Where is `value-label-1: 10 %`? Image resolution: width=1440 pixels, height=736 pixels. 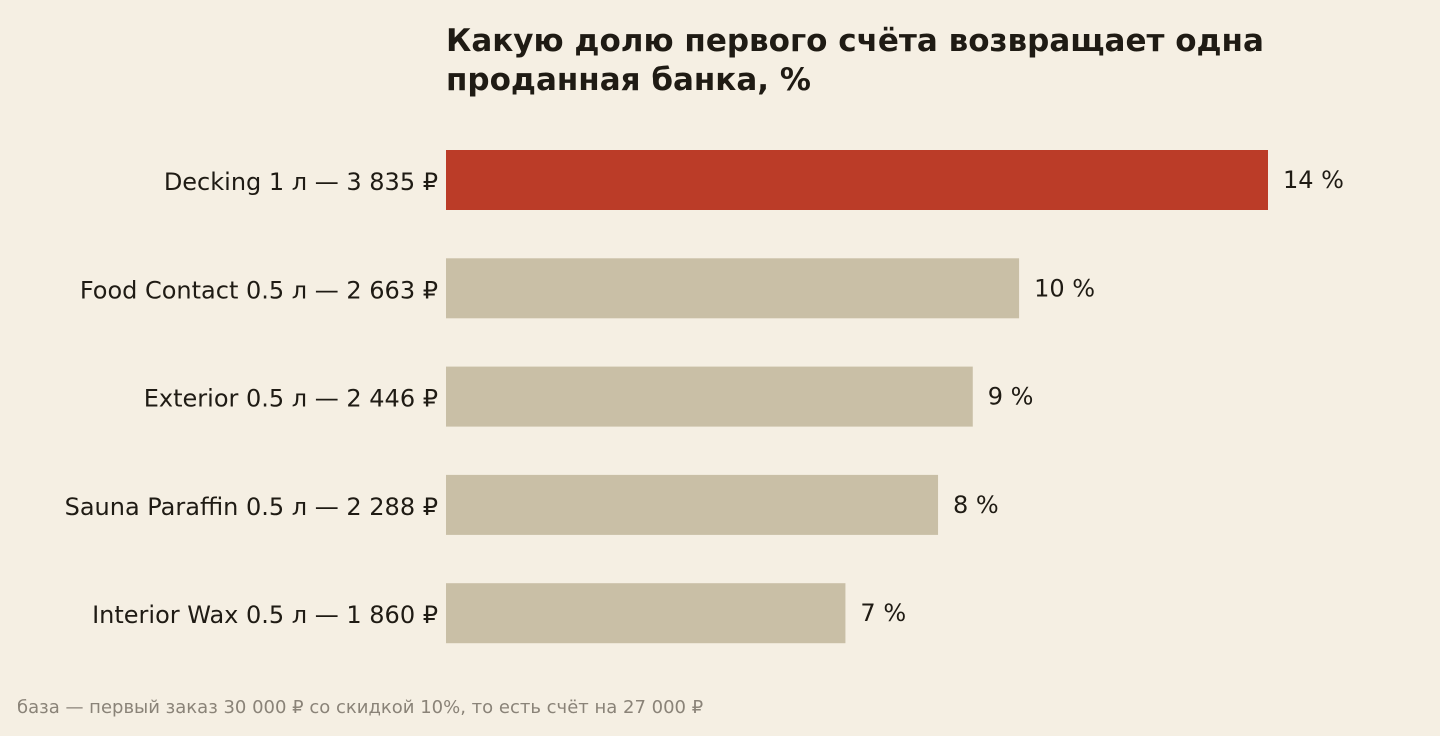 value-label-1: 10 % is located at coordinates (1064, 288).